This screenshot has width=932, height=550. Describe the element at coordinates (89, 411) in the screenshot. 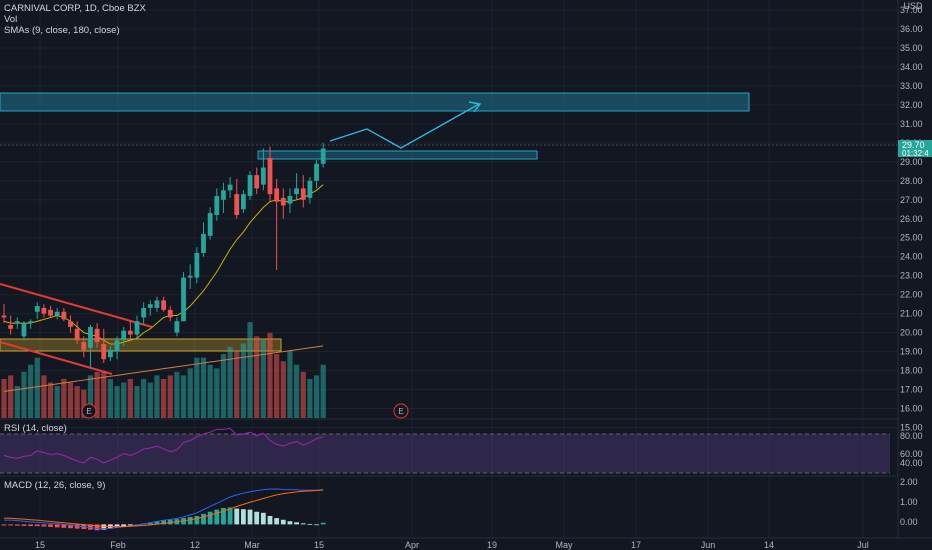

I see `earnings-marker-1: E` at that location.